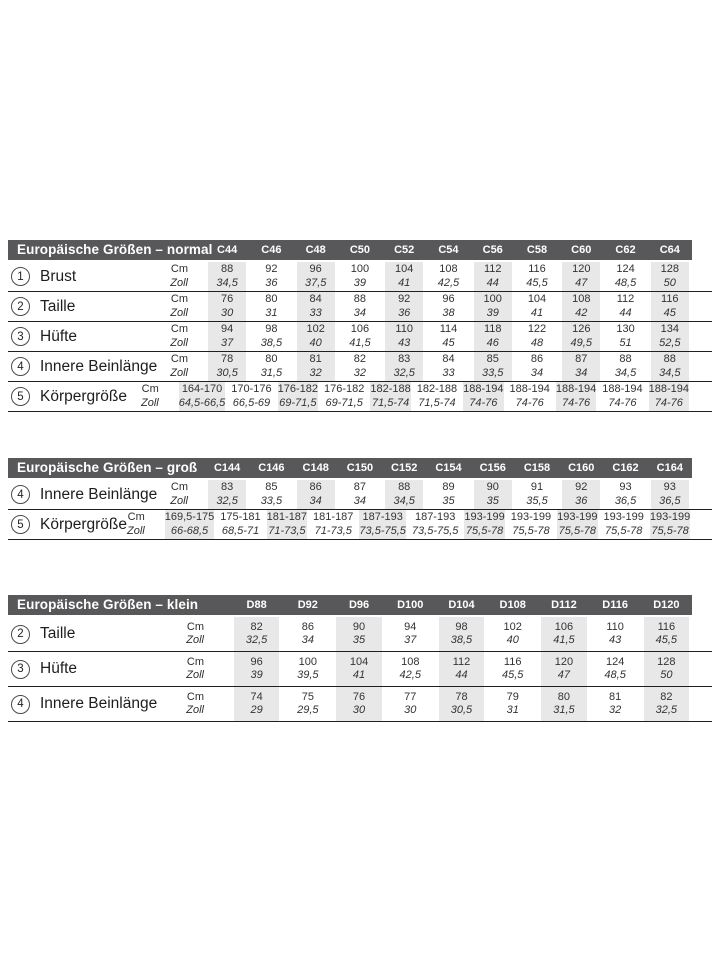  I want to click on zoll-value: 32,5, so click(227, 500).